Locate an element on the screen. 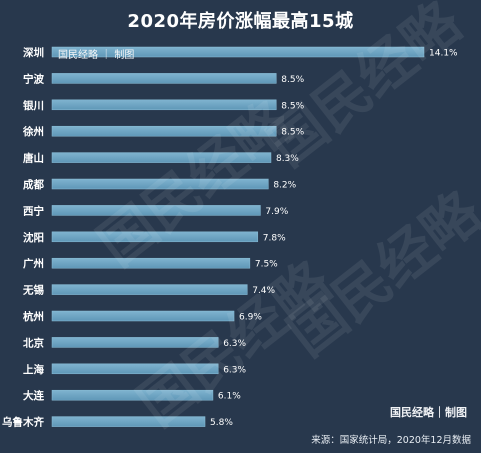  bar-brand-label: 国民经略 ｜ 制图 is located at coordinates (96, 55).